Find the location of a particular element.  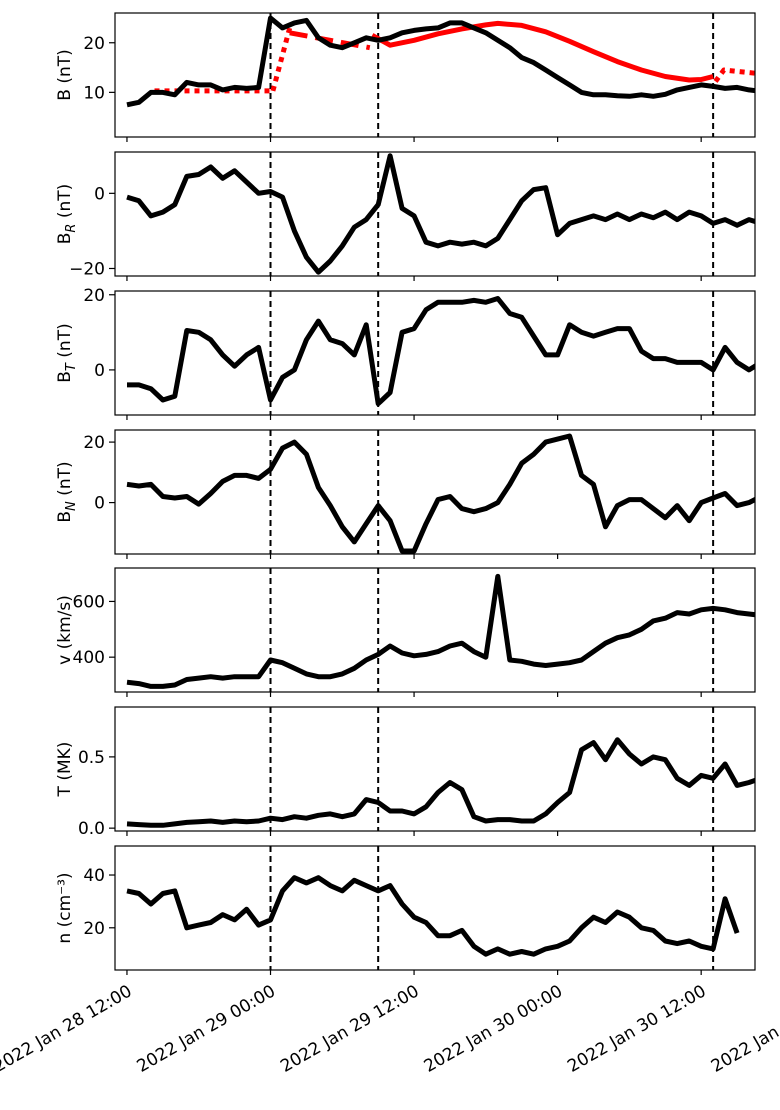

plot-area-BR is located at coordinates (440, 214).